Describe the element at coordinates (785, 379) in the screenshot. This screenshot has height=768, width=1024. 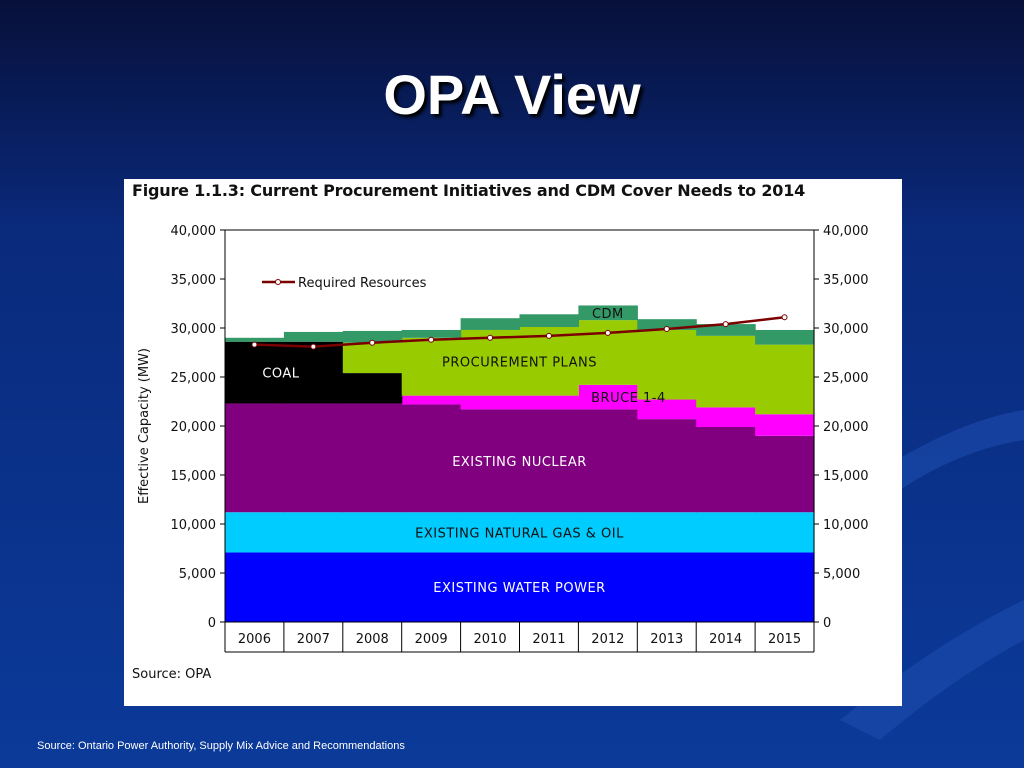
I see `area-segment-procurement-plans-2015` at that location.